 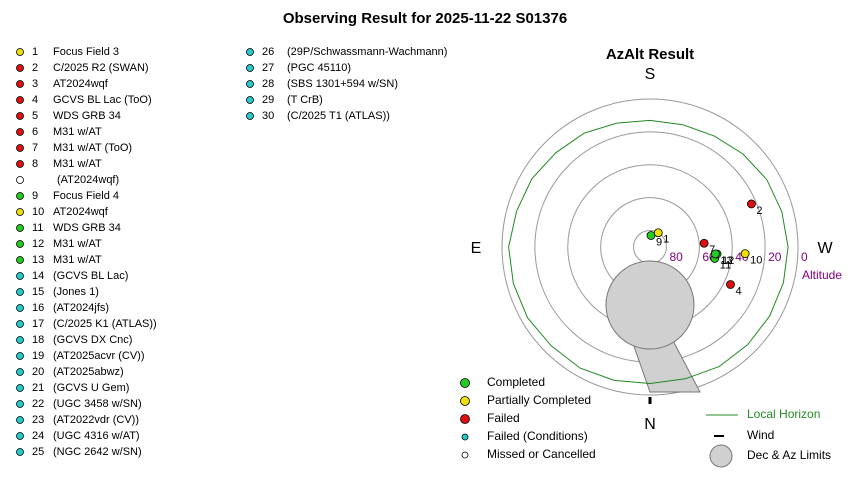 I want to click on target-number: 23, so click(x=38, y=420).